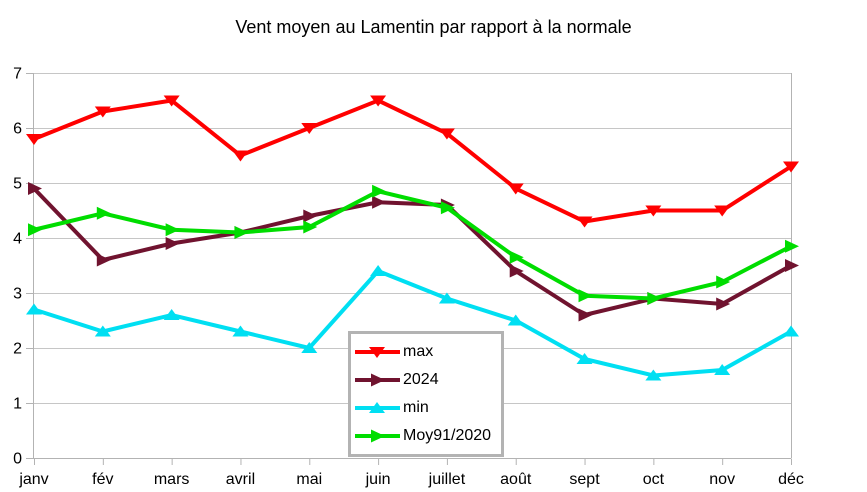 This screenshot has width=867, height=492. What do you see at coordinates (17, 129) in the screenshot?
I see `y-axis-tick-label: 6` at bounding box center [17, 129].